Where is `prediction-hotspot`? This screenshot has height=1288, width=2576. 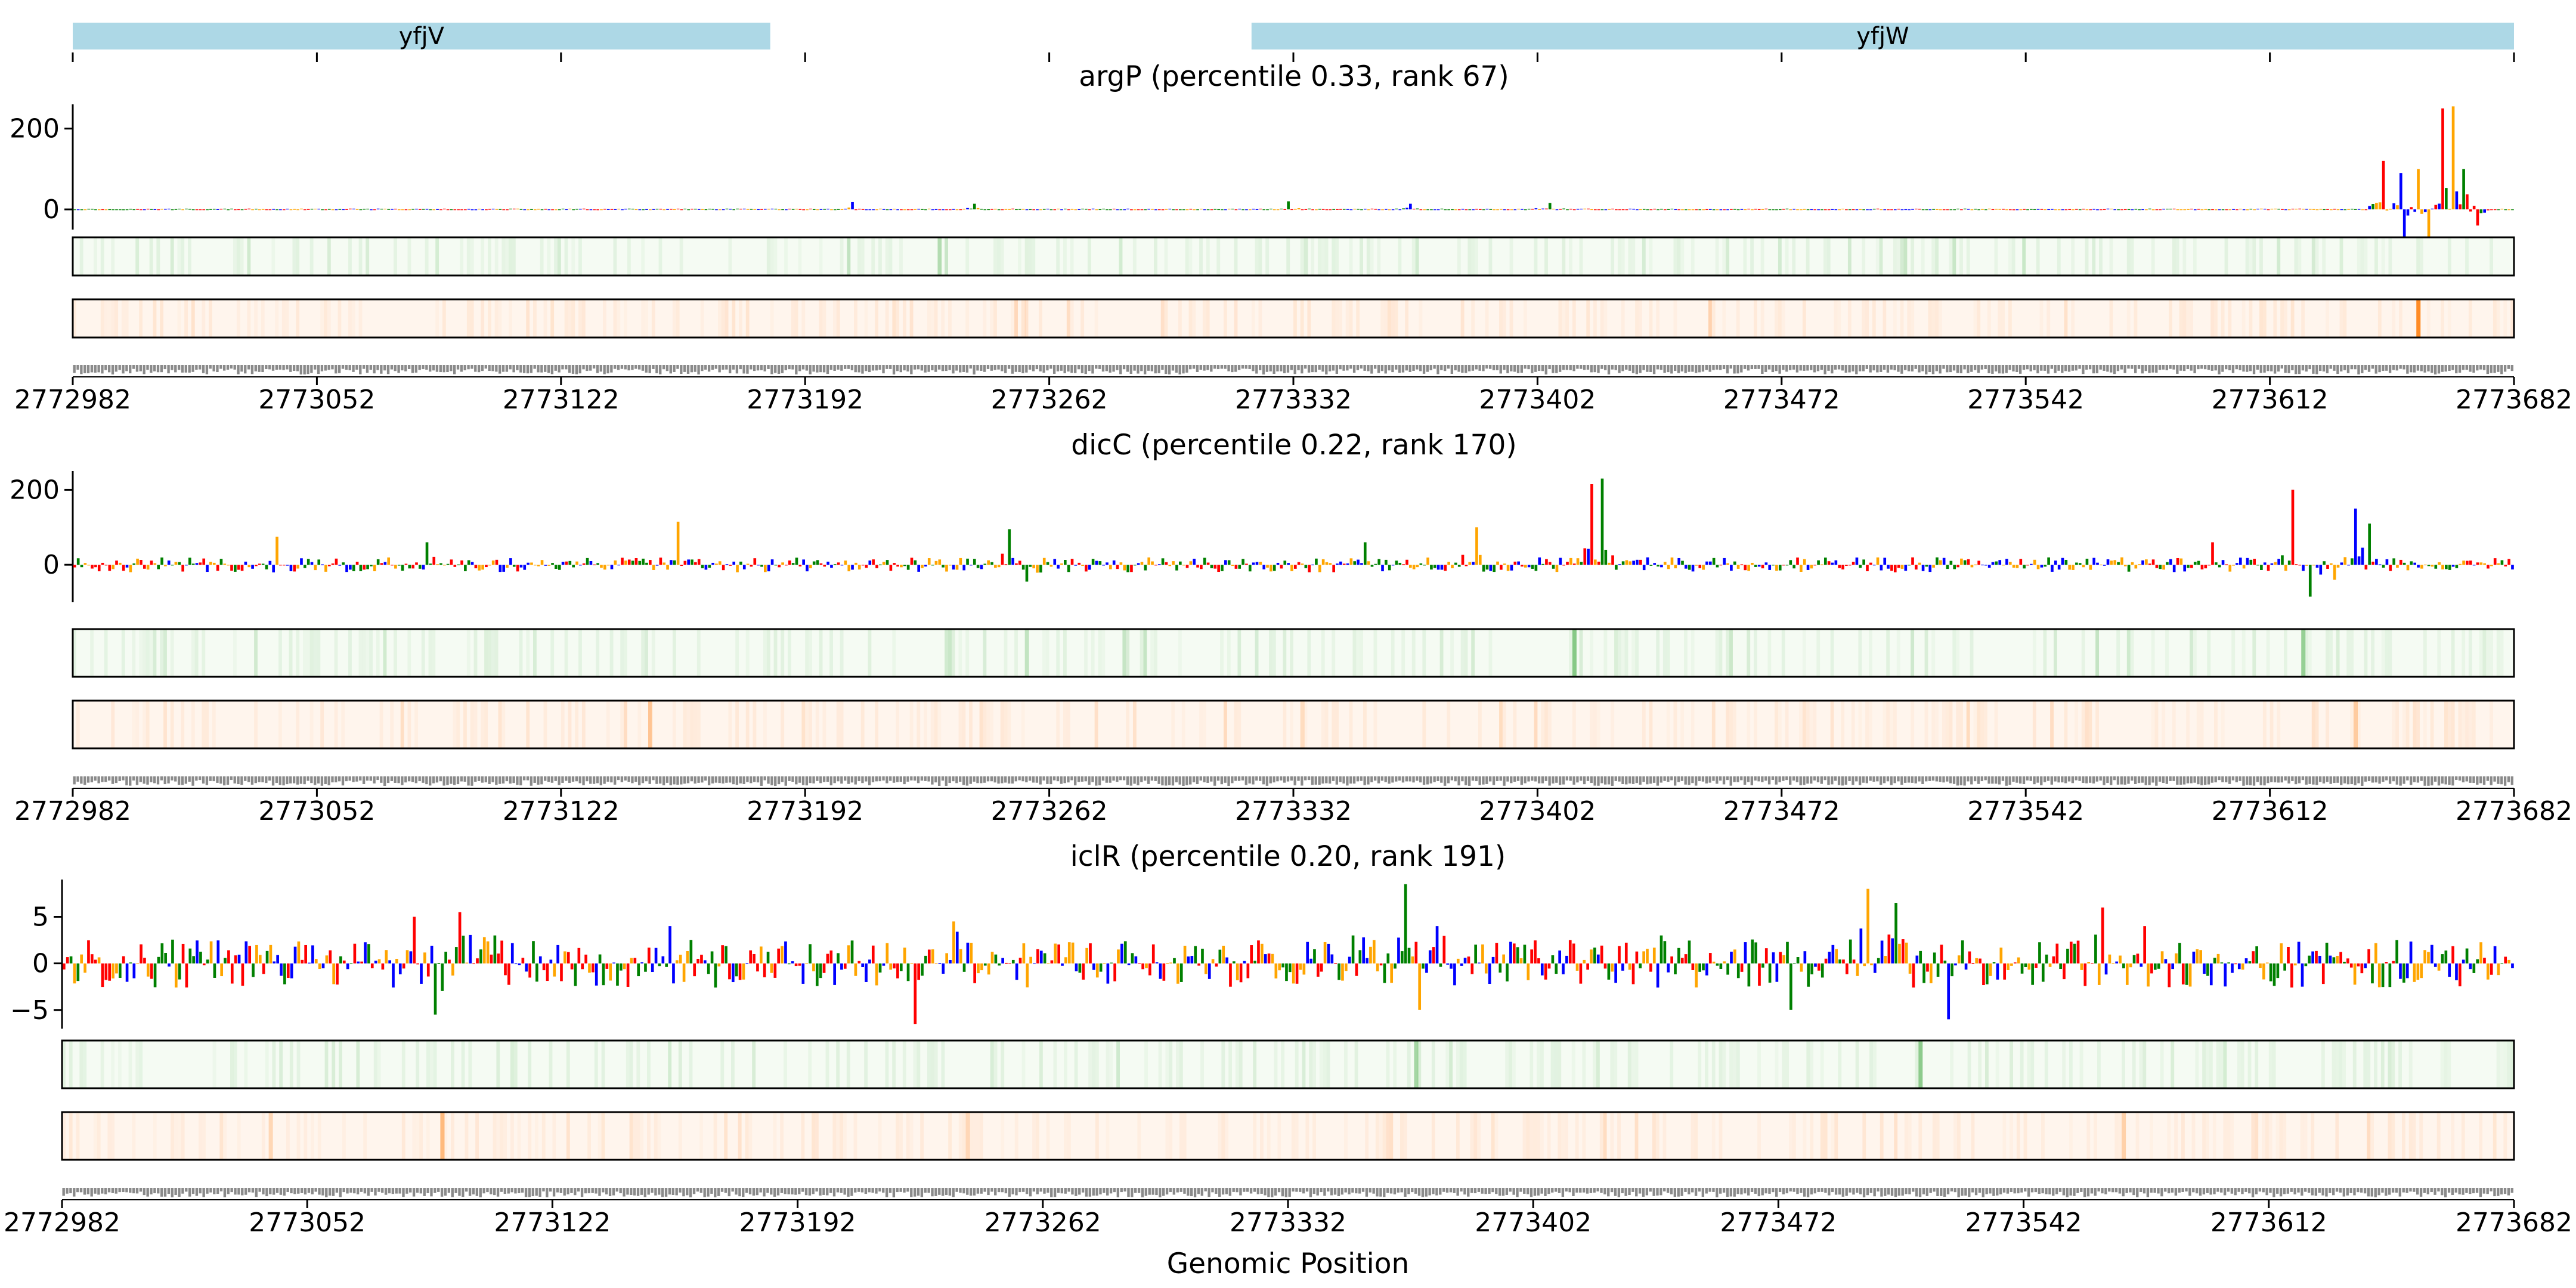
prediction-hotspot is located at coordinates (2355, 724).